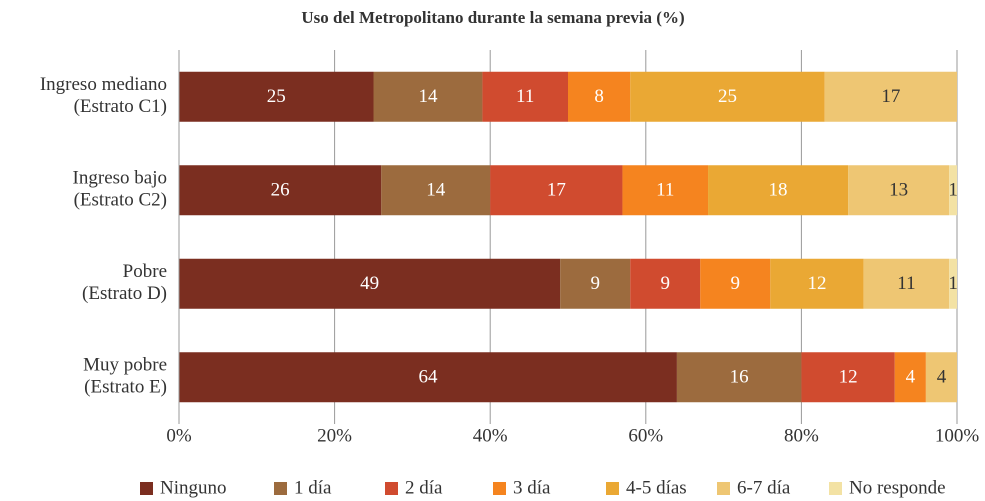  Describe the element at coordinates (656, 487) in the screenshot. I see `legend-label: 4-5 días` at that location.